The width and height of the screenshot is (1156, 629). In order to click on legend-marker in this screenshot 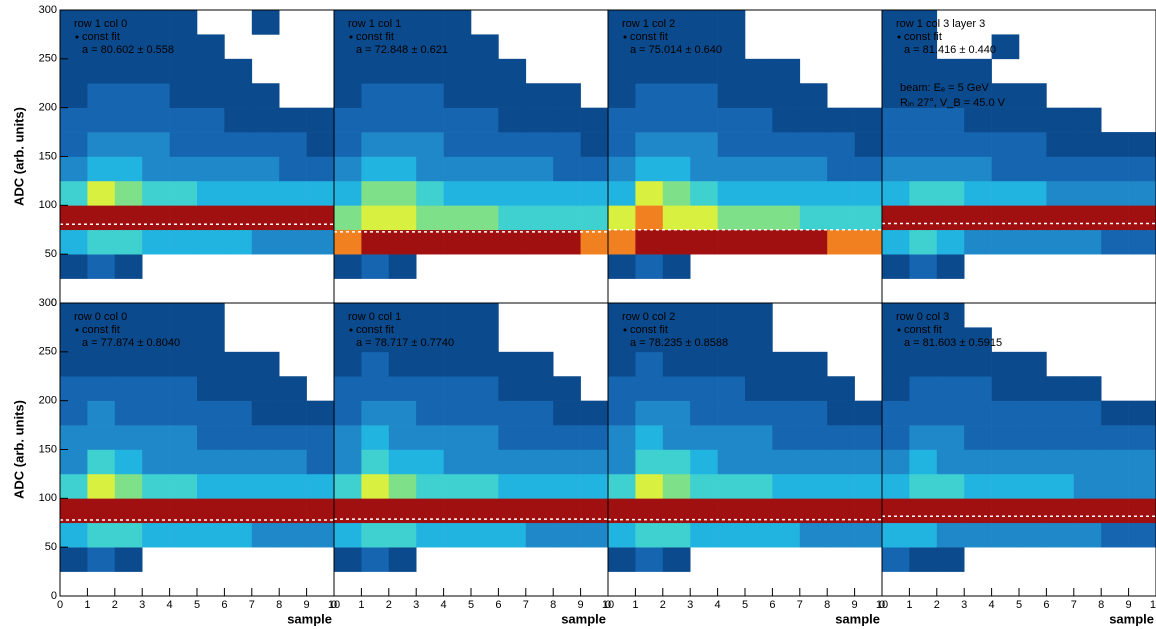, I will do `click(77, 330)`.